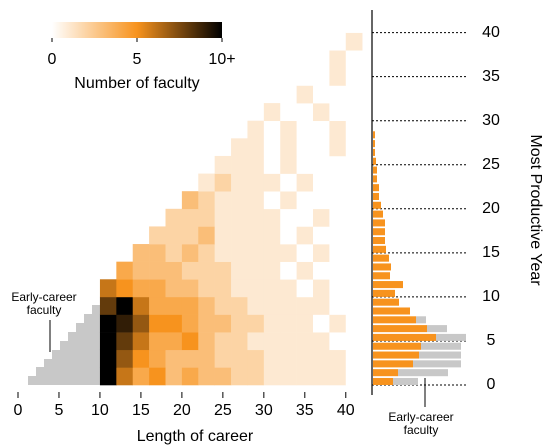 The width and height of the screenshot is (547, 447). Describe the element at coordinates (18, 410) in the screenshot. I see `x-tick-label: 0` at that location.